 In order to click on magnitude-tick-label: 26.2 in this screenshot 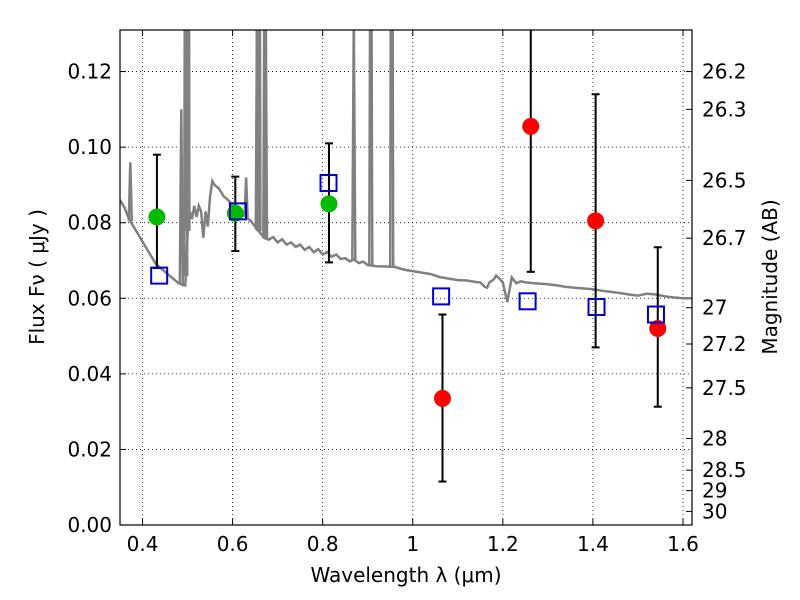, I will do `click(724, 72)`.